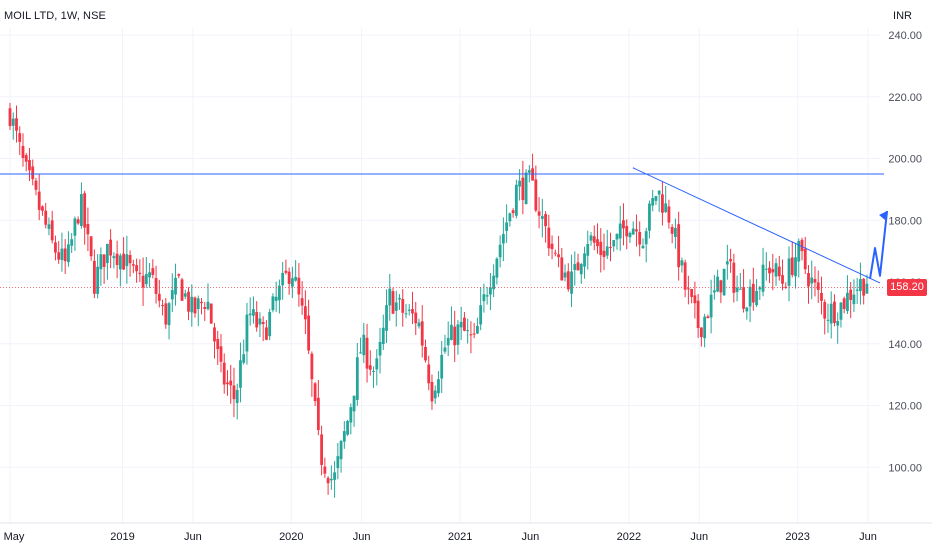 Image resolution: width=932 pixels, height=550 pixels. Describe the element at coordinates (55, 16) in the screenshot. I see `symbol-title: MOIL LTD, 1W, NSE` at that location.